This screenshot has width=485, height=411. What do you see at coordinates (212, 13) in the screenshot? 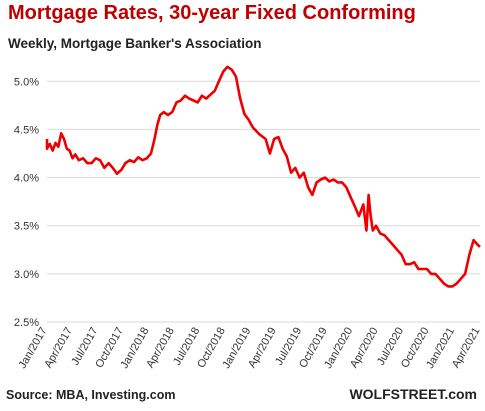
I see `chart-title: Mortgage Rates, 30-year Fixed Conforming` at bounding box center [212, 13].